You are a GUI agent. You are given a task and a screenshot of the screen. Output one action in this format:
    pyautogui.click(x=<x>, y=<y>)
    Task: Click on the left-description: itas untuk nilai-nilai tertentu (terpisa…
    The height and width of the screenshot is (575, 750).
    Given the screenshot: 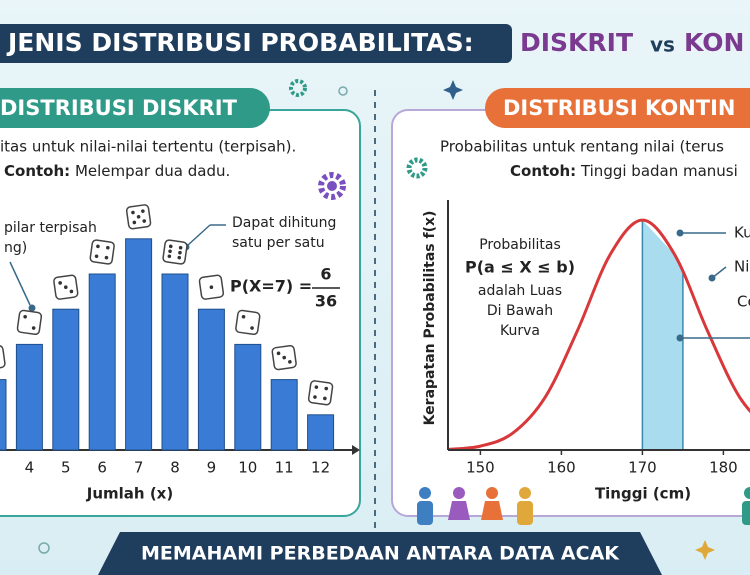 What is the action you would take?
    pyautogui.click(x=148, y=147)
    